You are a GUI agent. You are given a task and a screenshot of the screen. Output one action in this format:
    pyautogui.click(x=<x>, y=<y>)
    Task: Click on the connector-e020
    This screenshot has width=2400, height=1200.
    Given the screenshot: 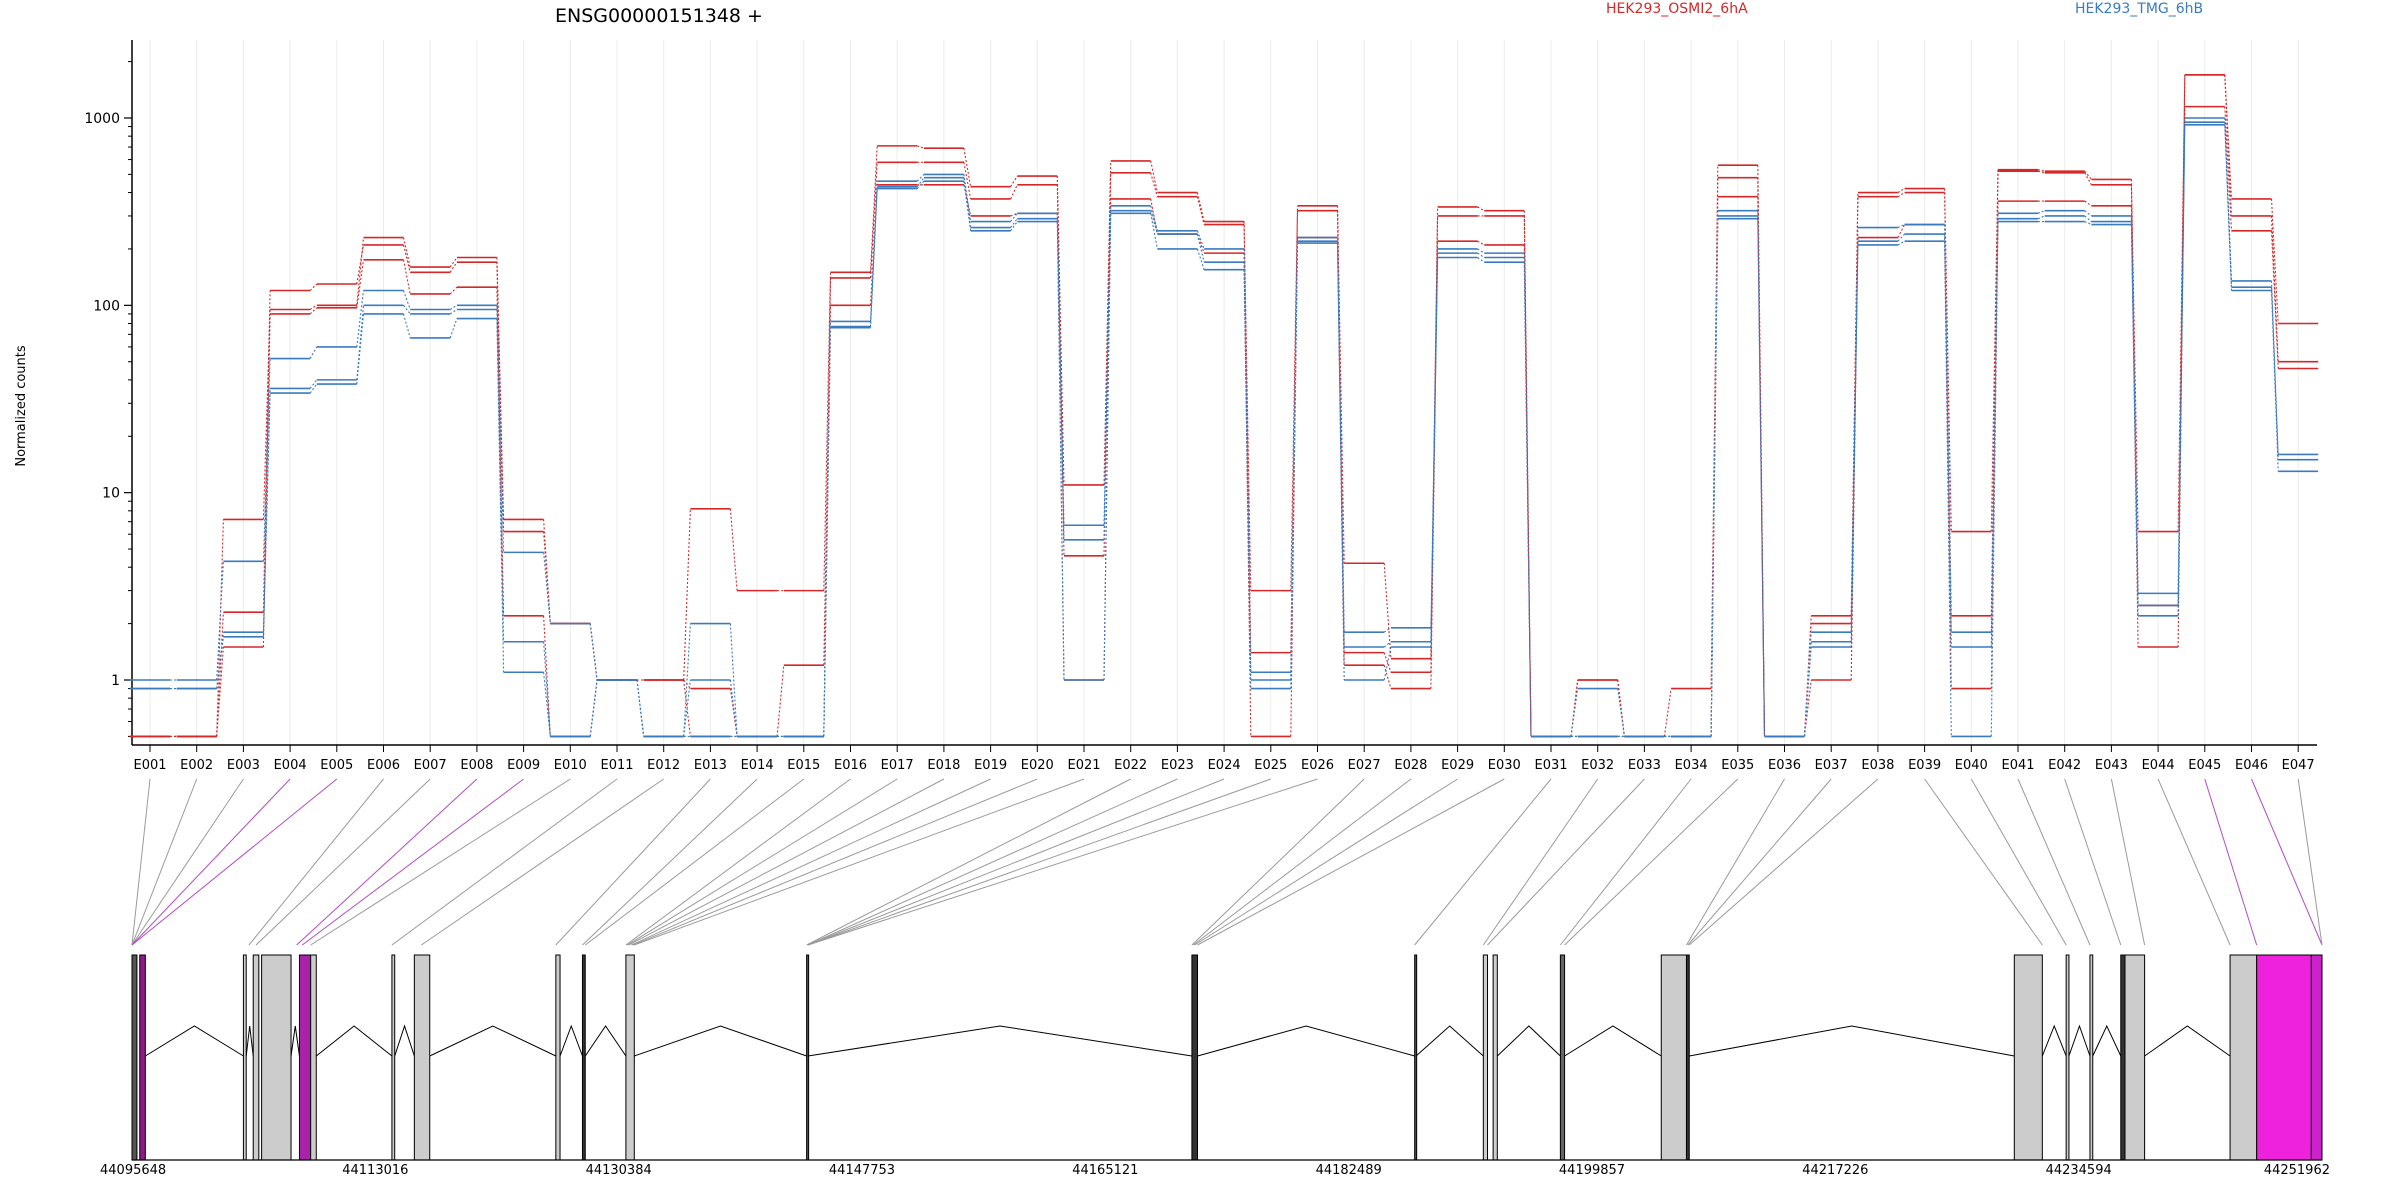 What is the action you would take?
    pyautogui.click(x=835, y=862)
    